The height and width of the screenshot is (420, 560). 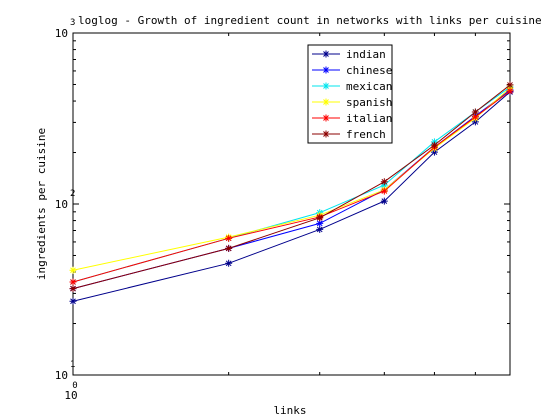 What do you see at coordinates (74, 386) in the screenshot?
I see `x-tick-exponent: 0` at bounding box center [74, 386].